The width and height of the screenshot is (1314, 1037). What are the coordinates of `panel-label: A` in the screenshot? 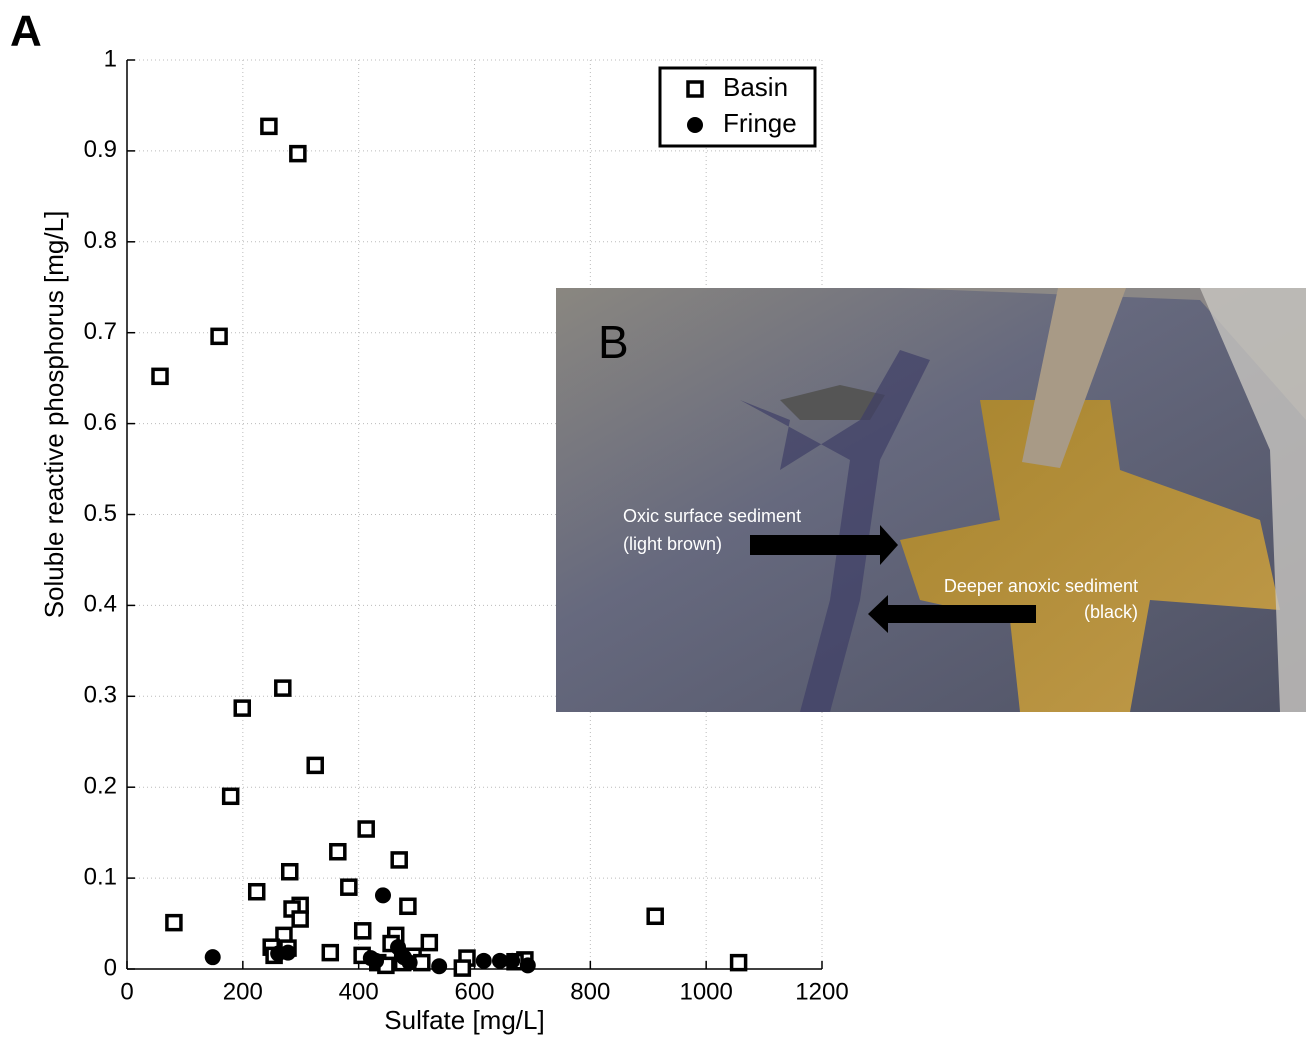 It's located at (26, 31).